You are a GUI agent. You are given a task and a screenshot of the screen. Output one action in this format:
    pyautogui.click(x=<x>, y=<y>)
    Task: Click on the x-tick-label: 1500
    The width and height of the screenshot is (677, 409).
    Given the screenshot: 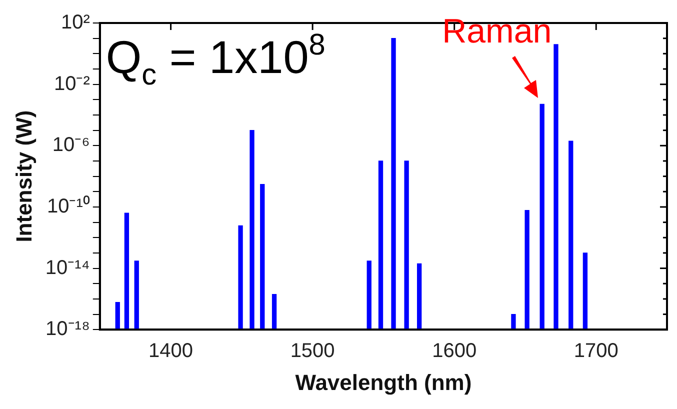 What is the action you would take?
    pyautogui.click(x=312, y=351)
    